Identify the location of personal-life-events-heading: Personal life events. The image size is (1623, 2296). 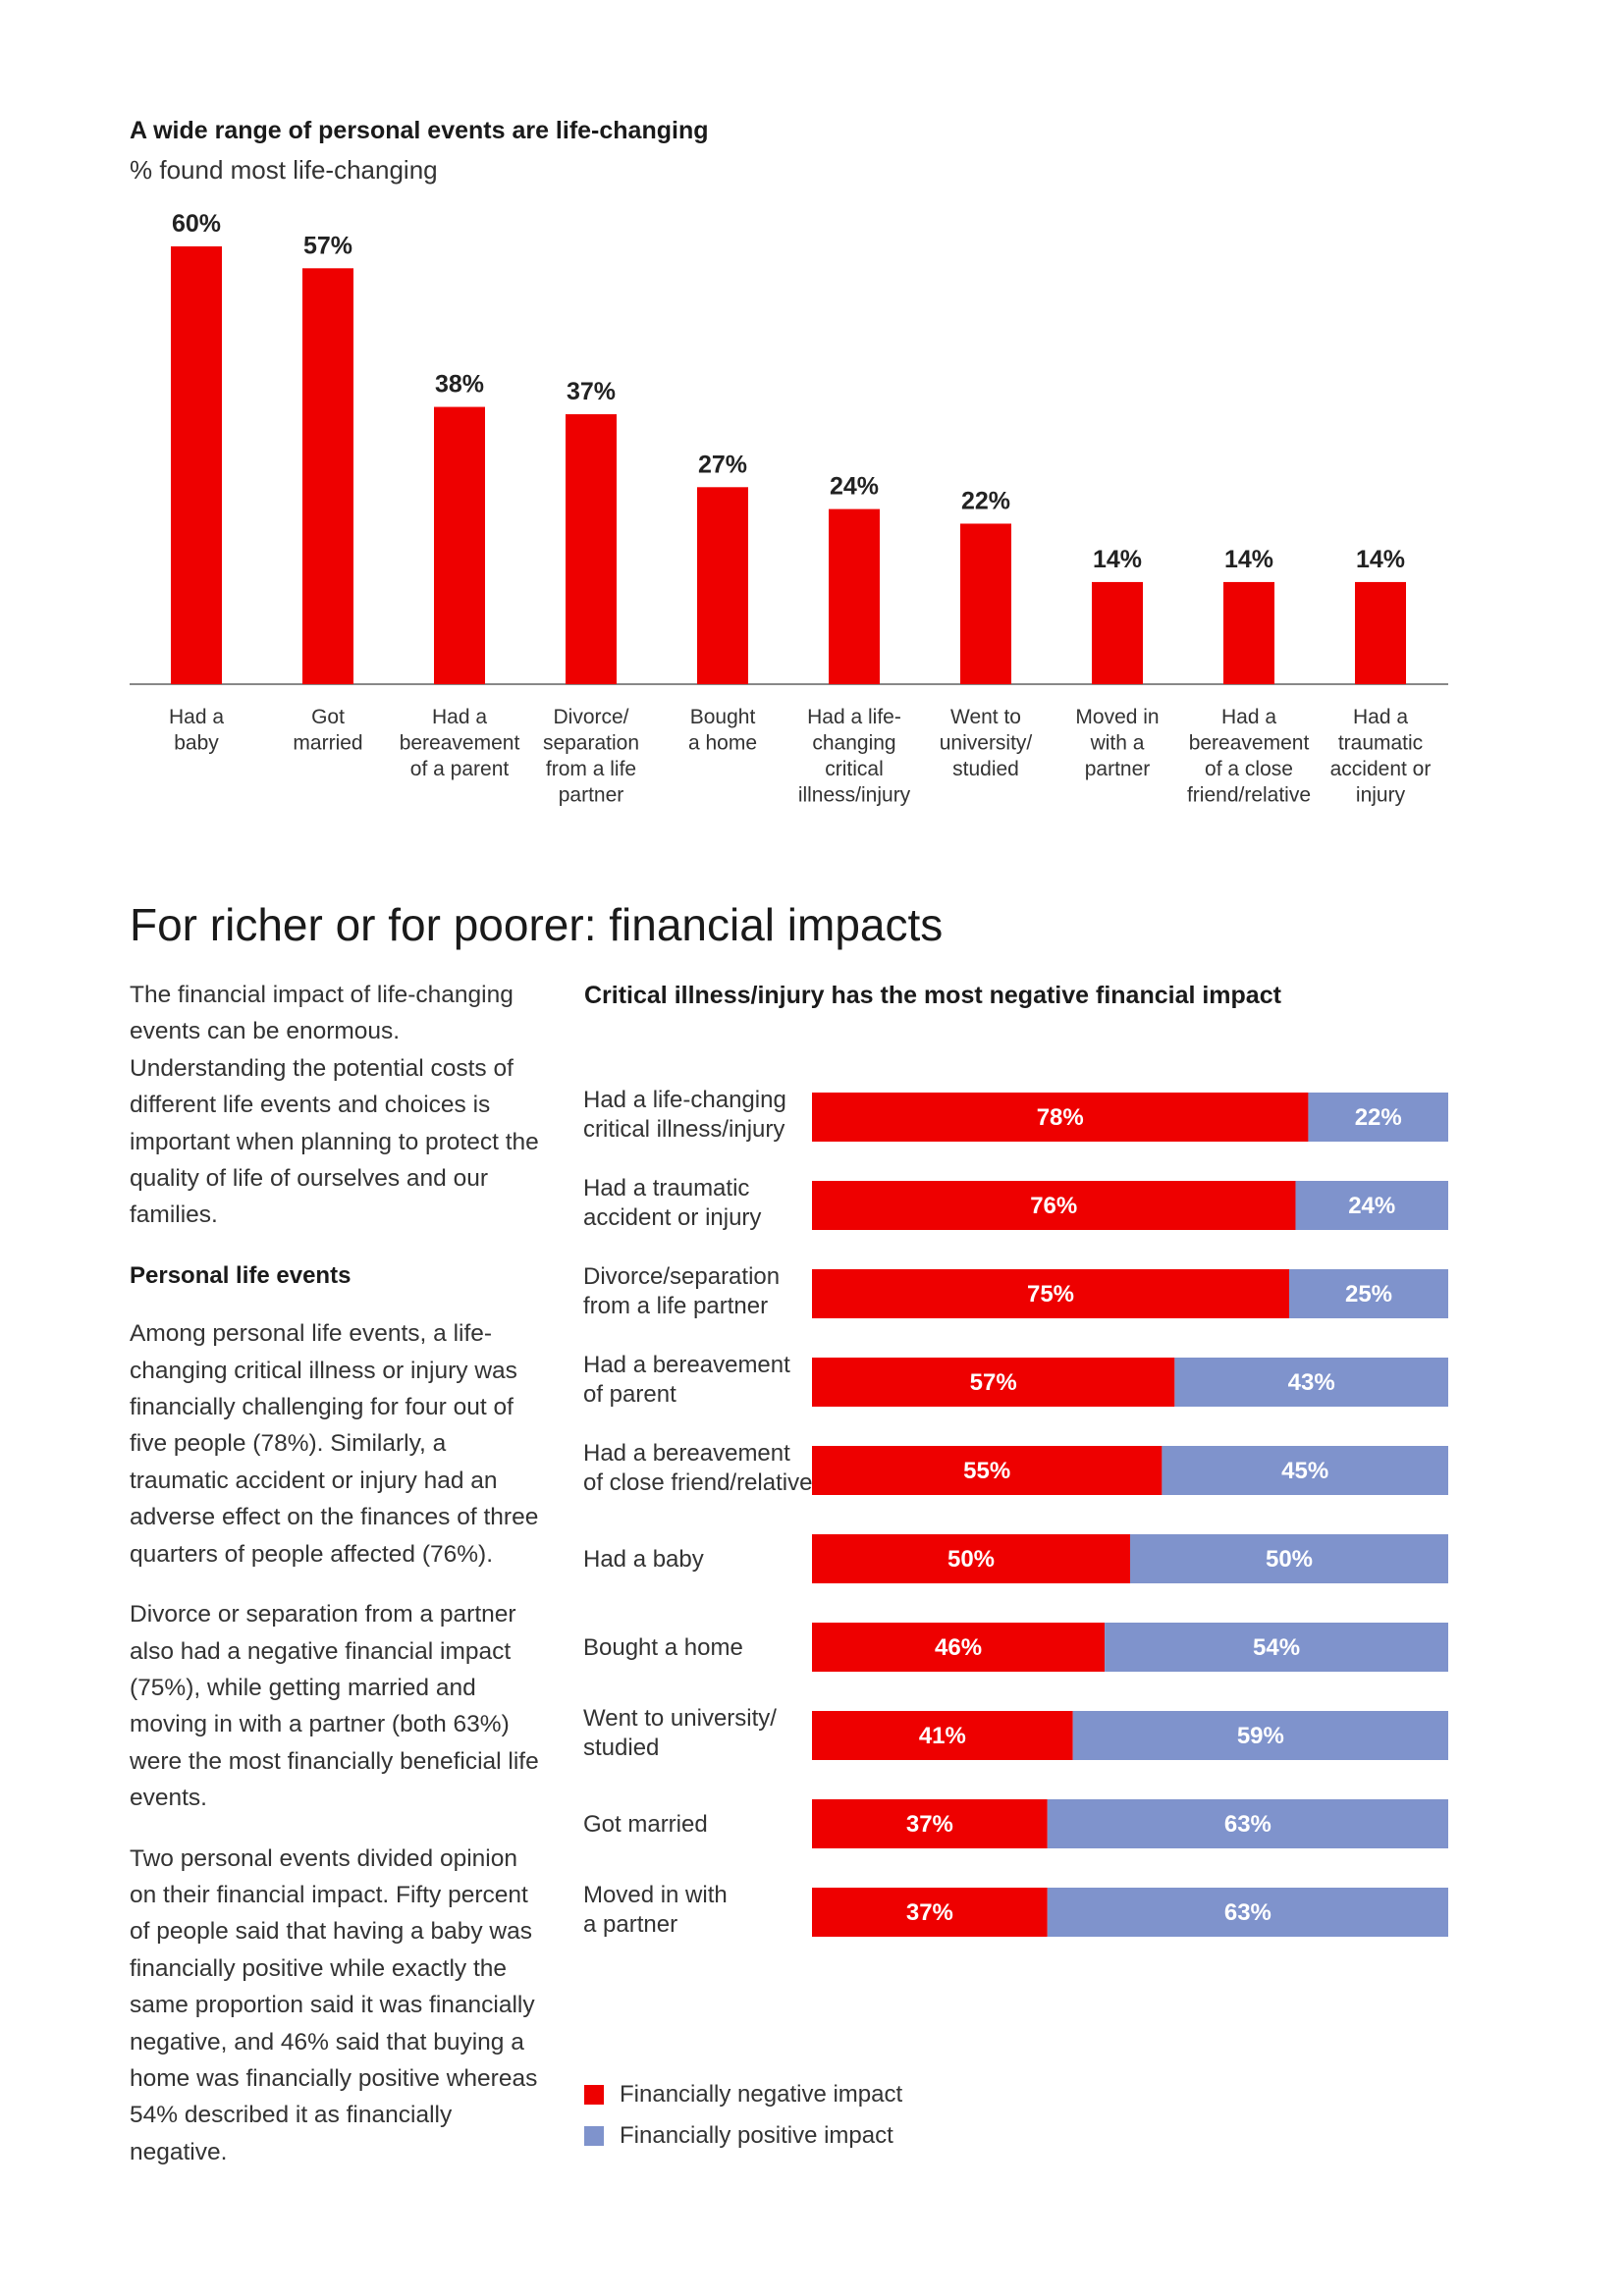
(241, 1275).